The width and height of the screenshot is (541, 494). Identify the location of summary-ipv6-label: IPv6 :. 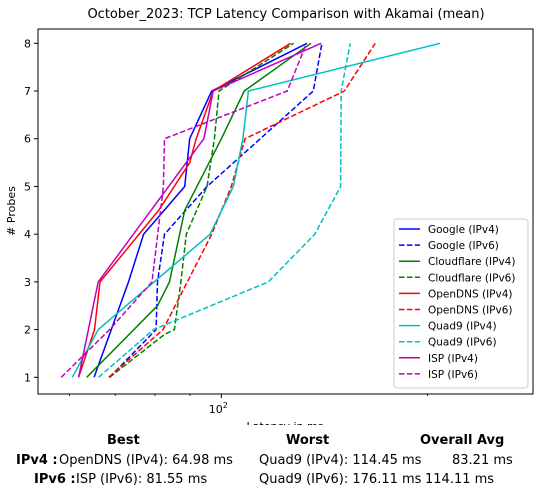
(55, 479).